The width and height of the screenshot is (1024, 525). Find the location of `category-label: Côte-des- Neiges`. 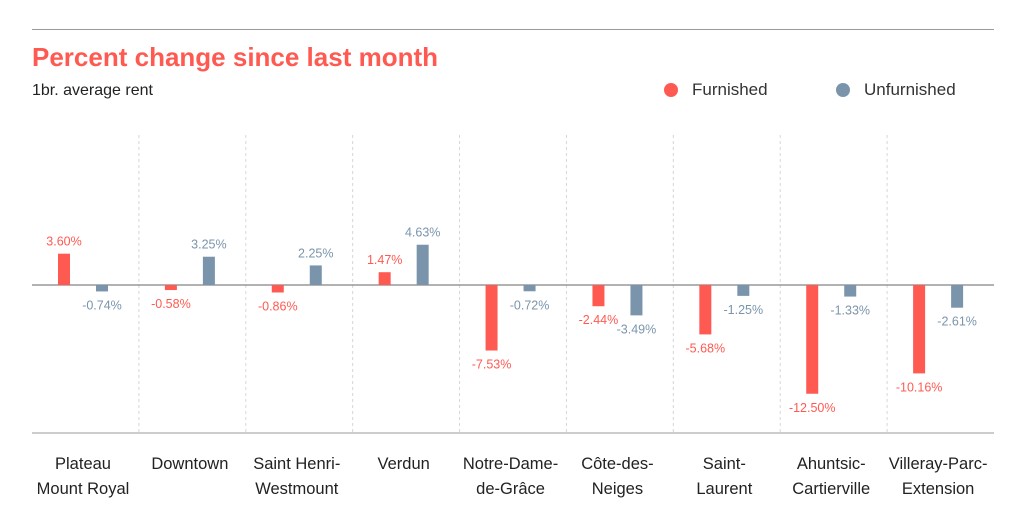

category-label: Côte-des- Neiges is located at coordinates (617, 477).